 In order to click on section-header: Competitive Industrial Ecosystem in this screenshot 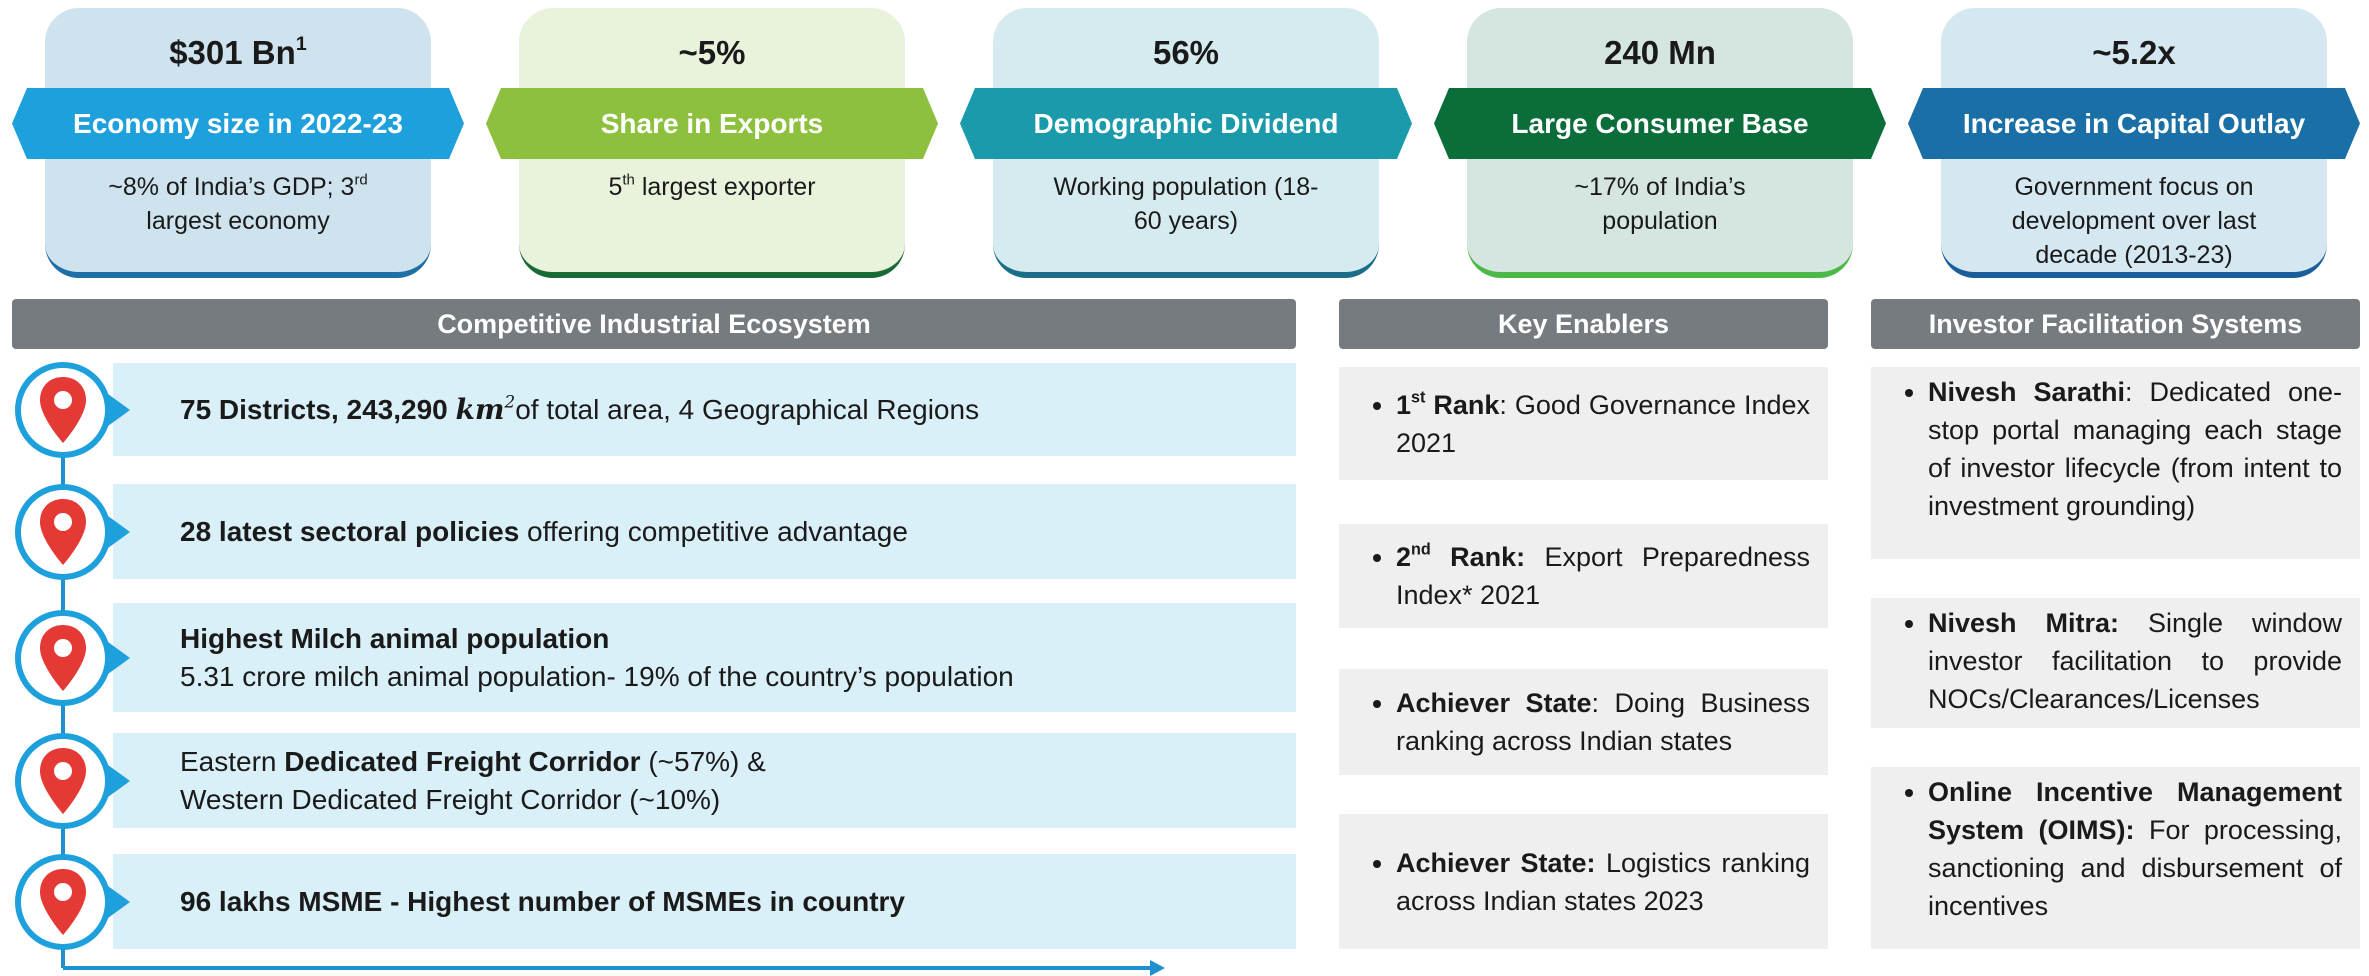, I will do `click(654, 324)`.